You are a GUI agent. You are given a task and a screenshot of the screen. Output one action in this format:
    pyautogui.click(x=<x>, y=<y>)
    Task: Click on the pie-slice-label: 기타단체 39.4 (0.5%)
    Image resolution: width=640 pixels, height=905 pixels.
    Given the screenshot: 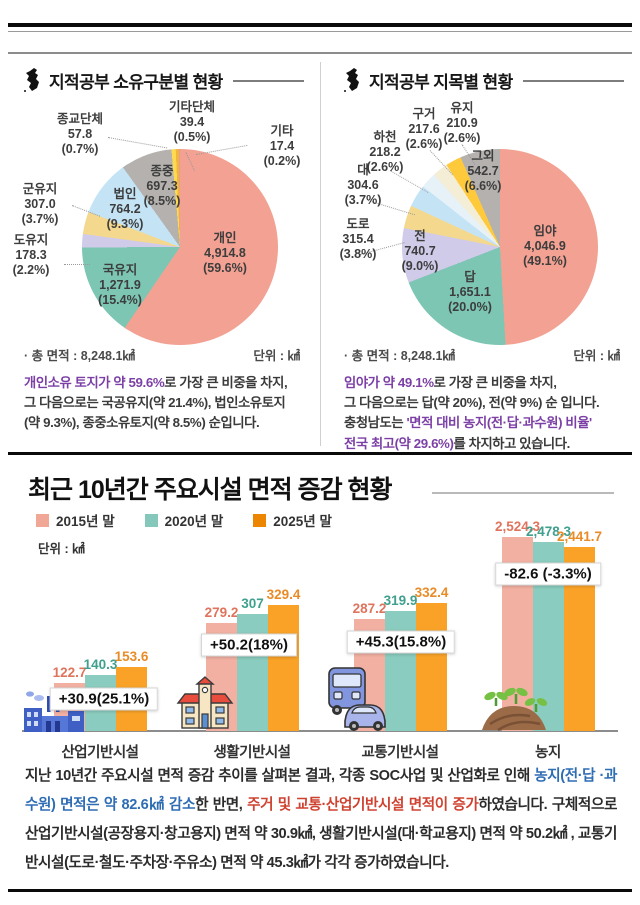 What is the action you would take?
    pyautogui.click(x=191, y=122)
    